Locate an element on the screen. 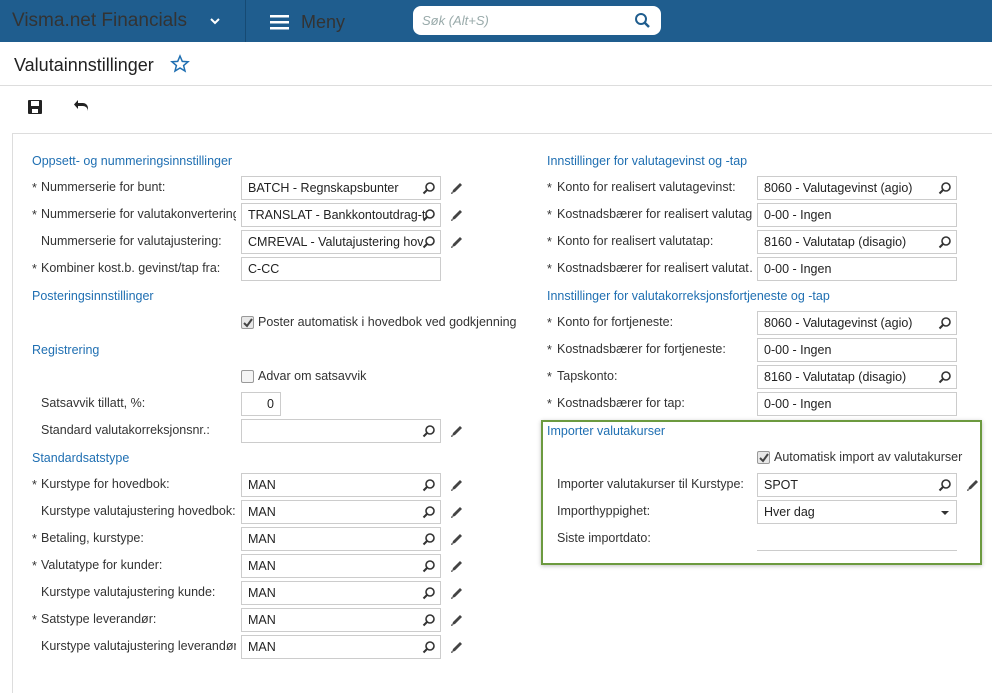 The height and width of the screenshot is (693, 992). field-value: TRANSLAT - Bankkontoutdrag-t is located at coordinates (337, 215).